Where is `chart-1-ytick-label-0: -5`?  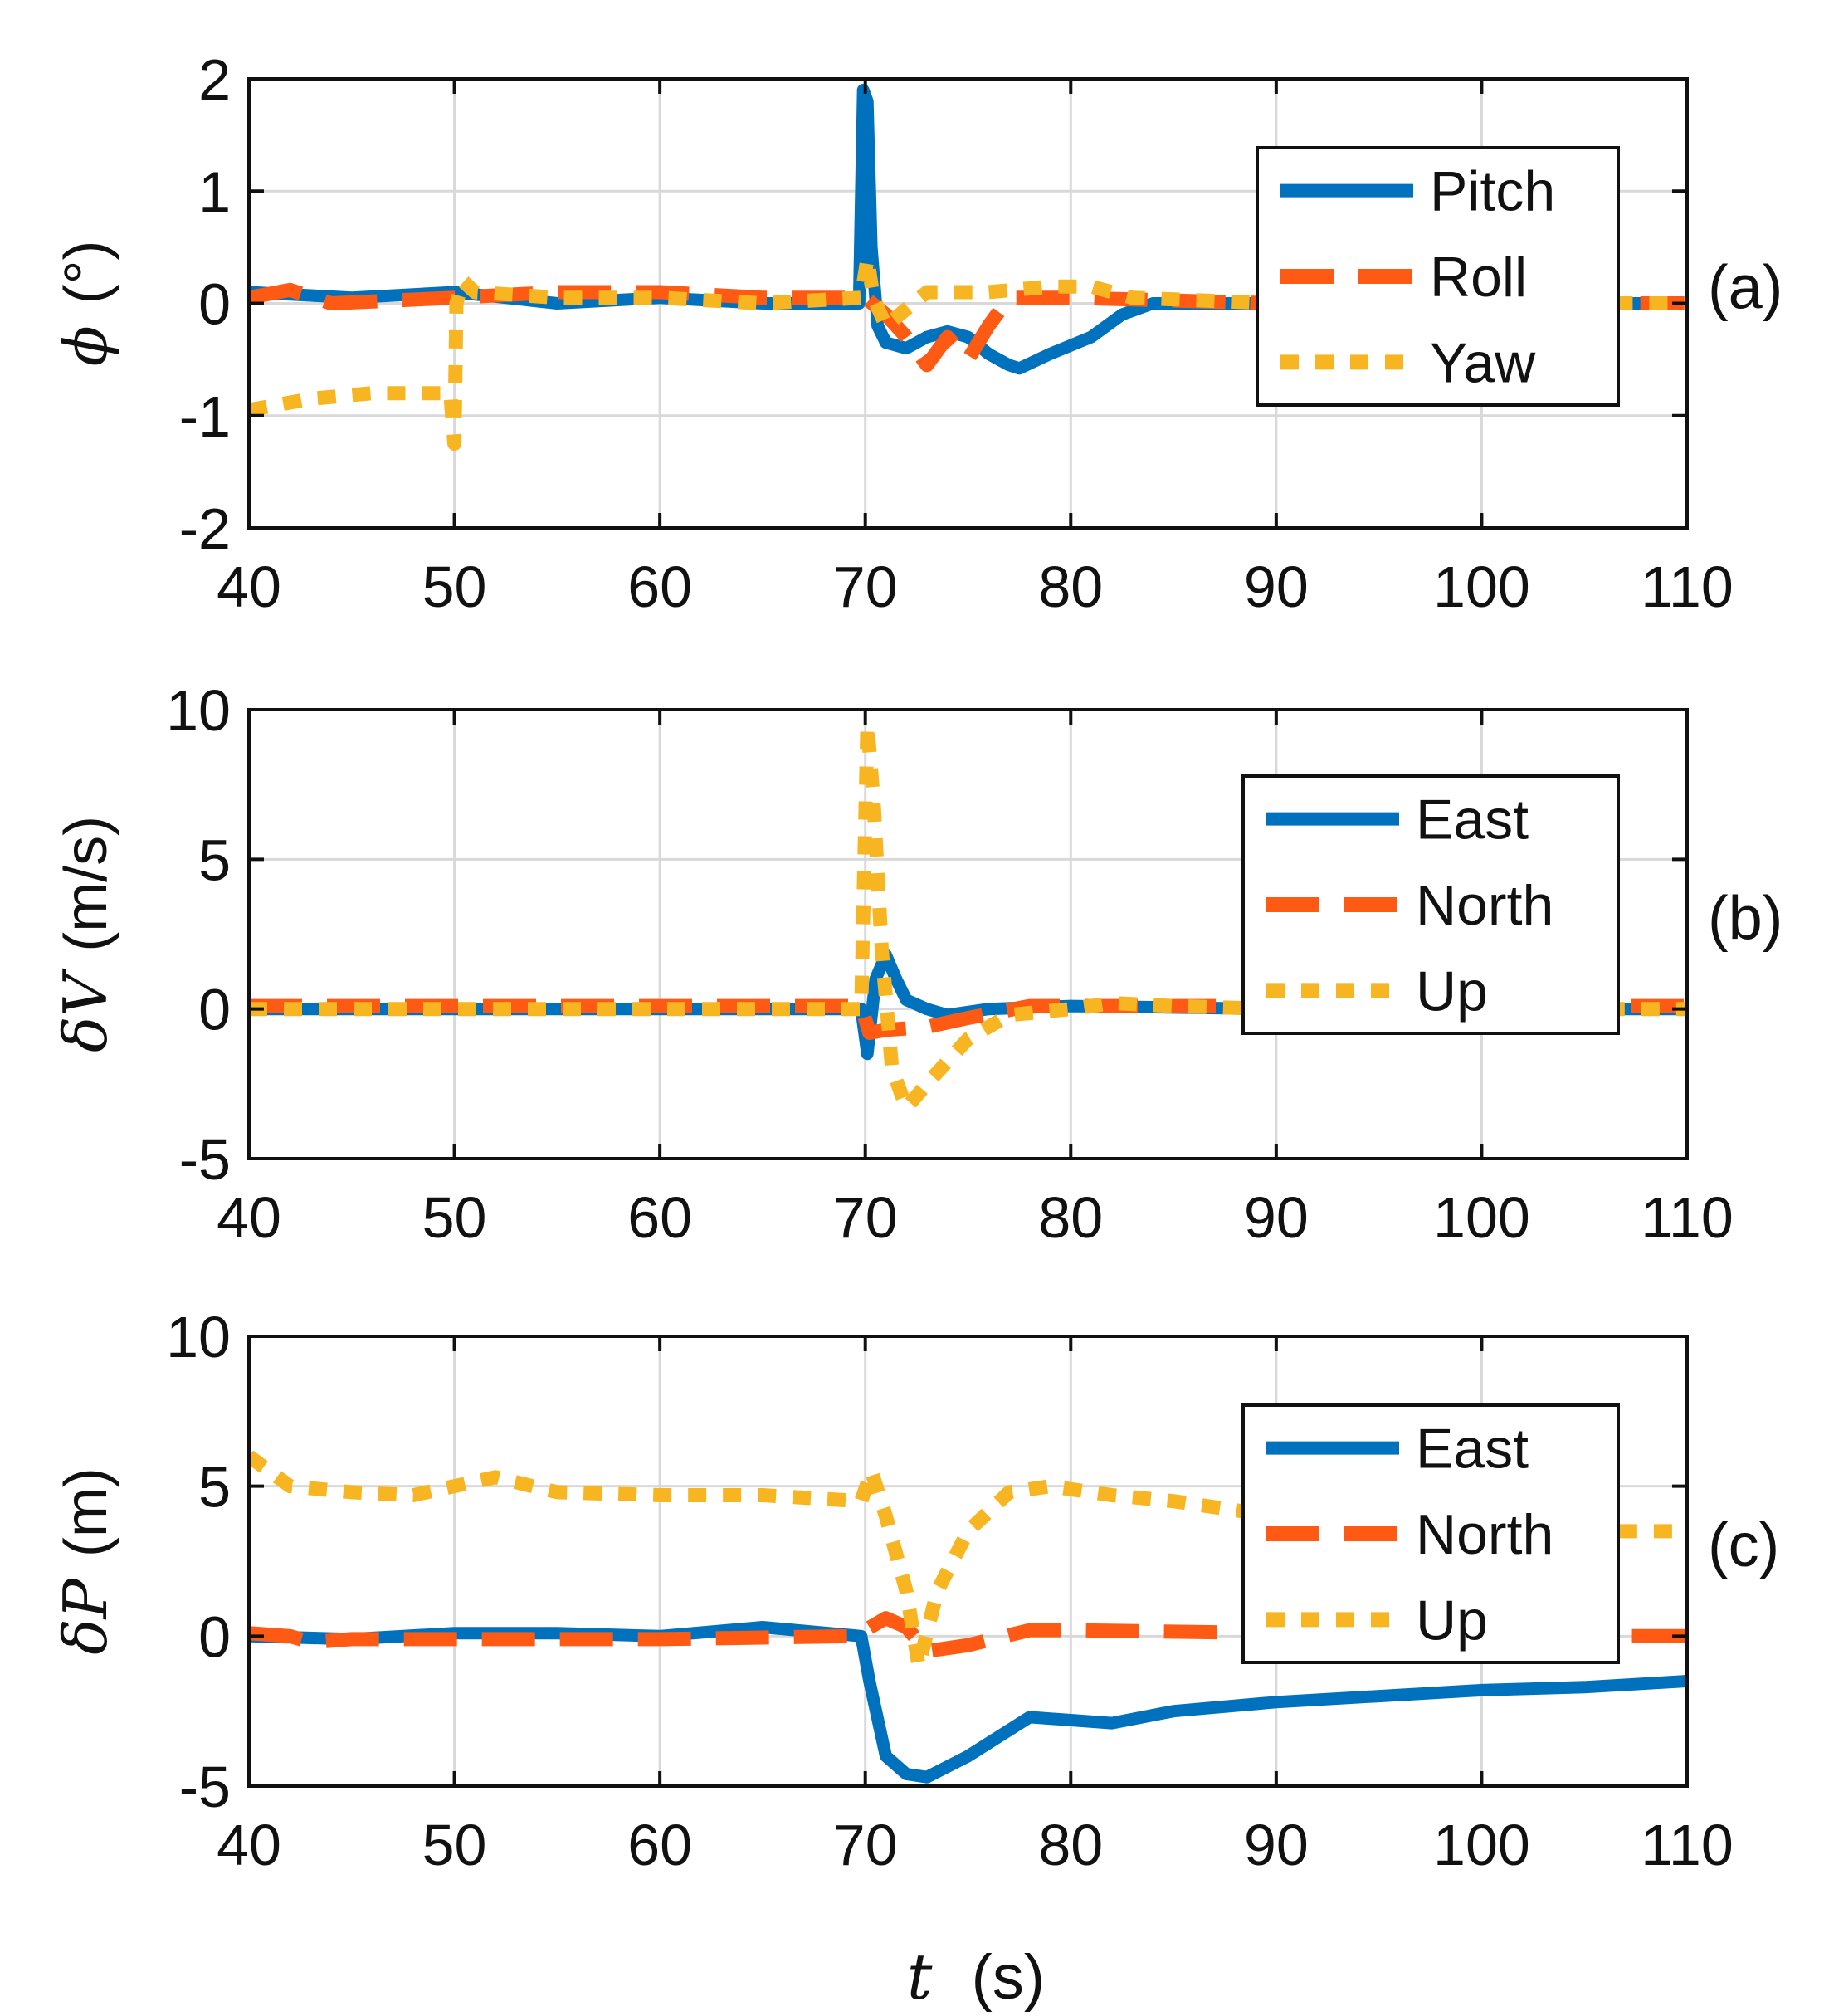
chart-1-ytick-label-0: -5 is located at coordinates (205, 1160).